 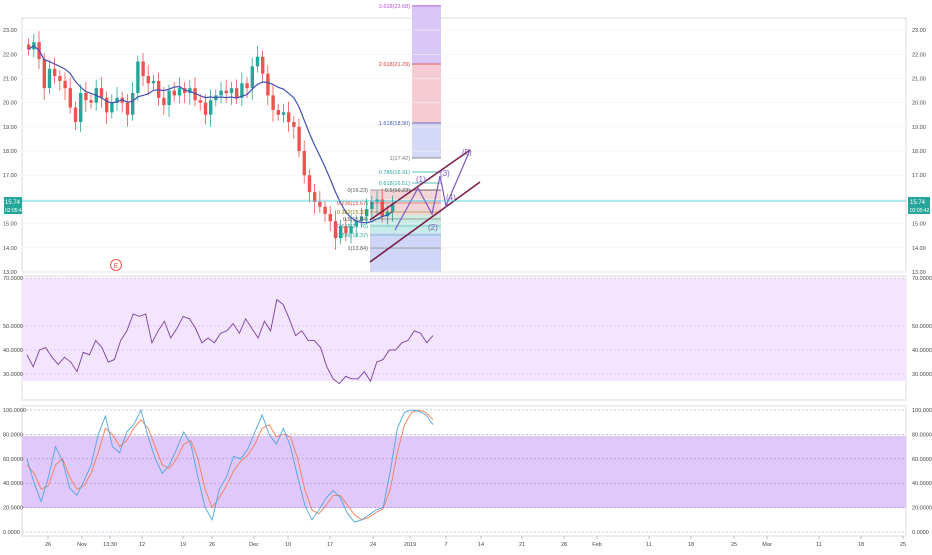 I want to click on retrace-level-label: 0.618(14.76), so click(x=352, y=227).